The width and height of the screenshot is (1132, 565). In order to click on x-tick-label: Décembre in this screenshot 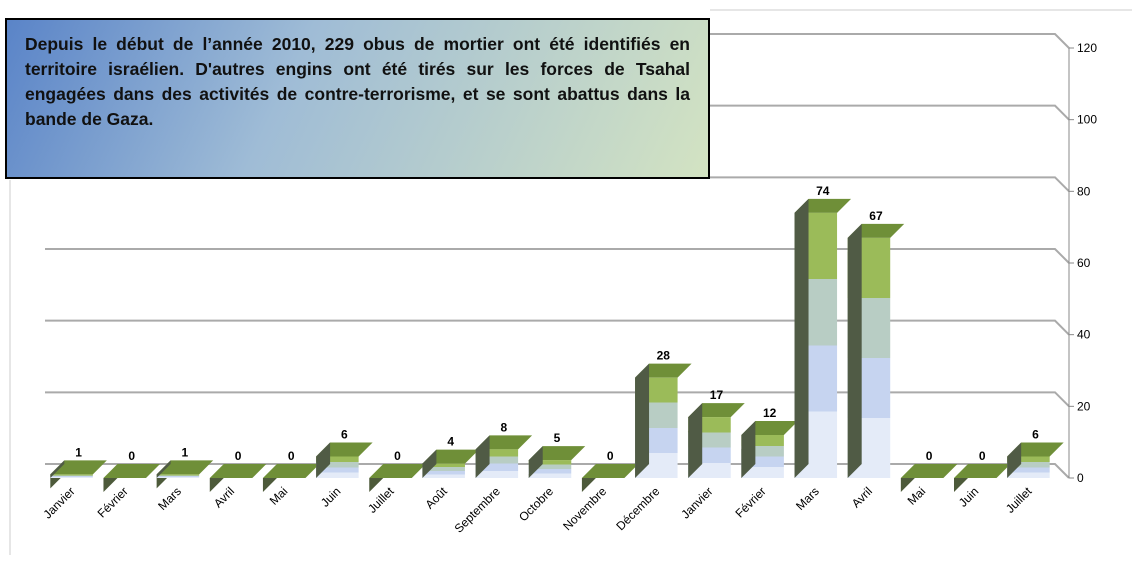, I will do `click(637, 508)`.